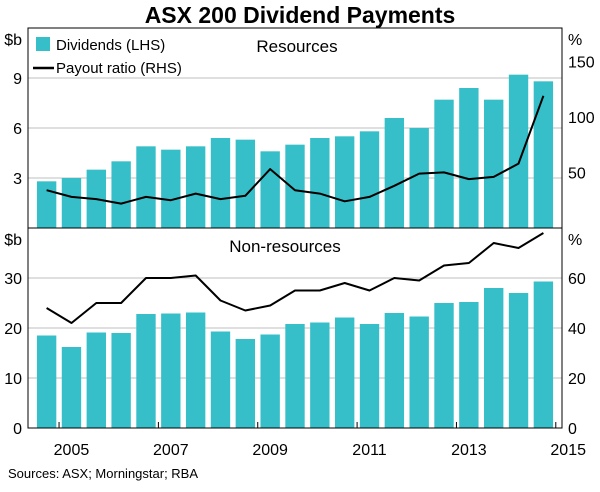 This screenshot has width=600, height=492. I want to click on left-tick-label: 20, so click(13, 329).